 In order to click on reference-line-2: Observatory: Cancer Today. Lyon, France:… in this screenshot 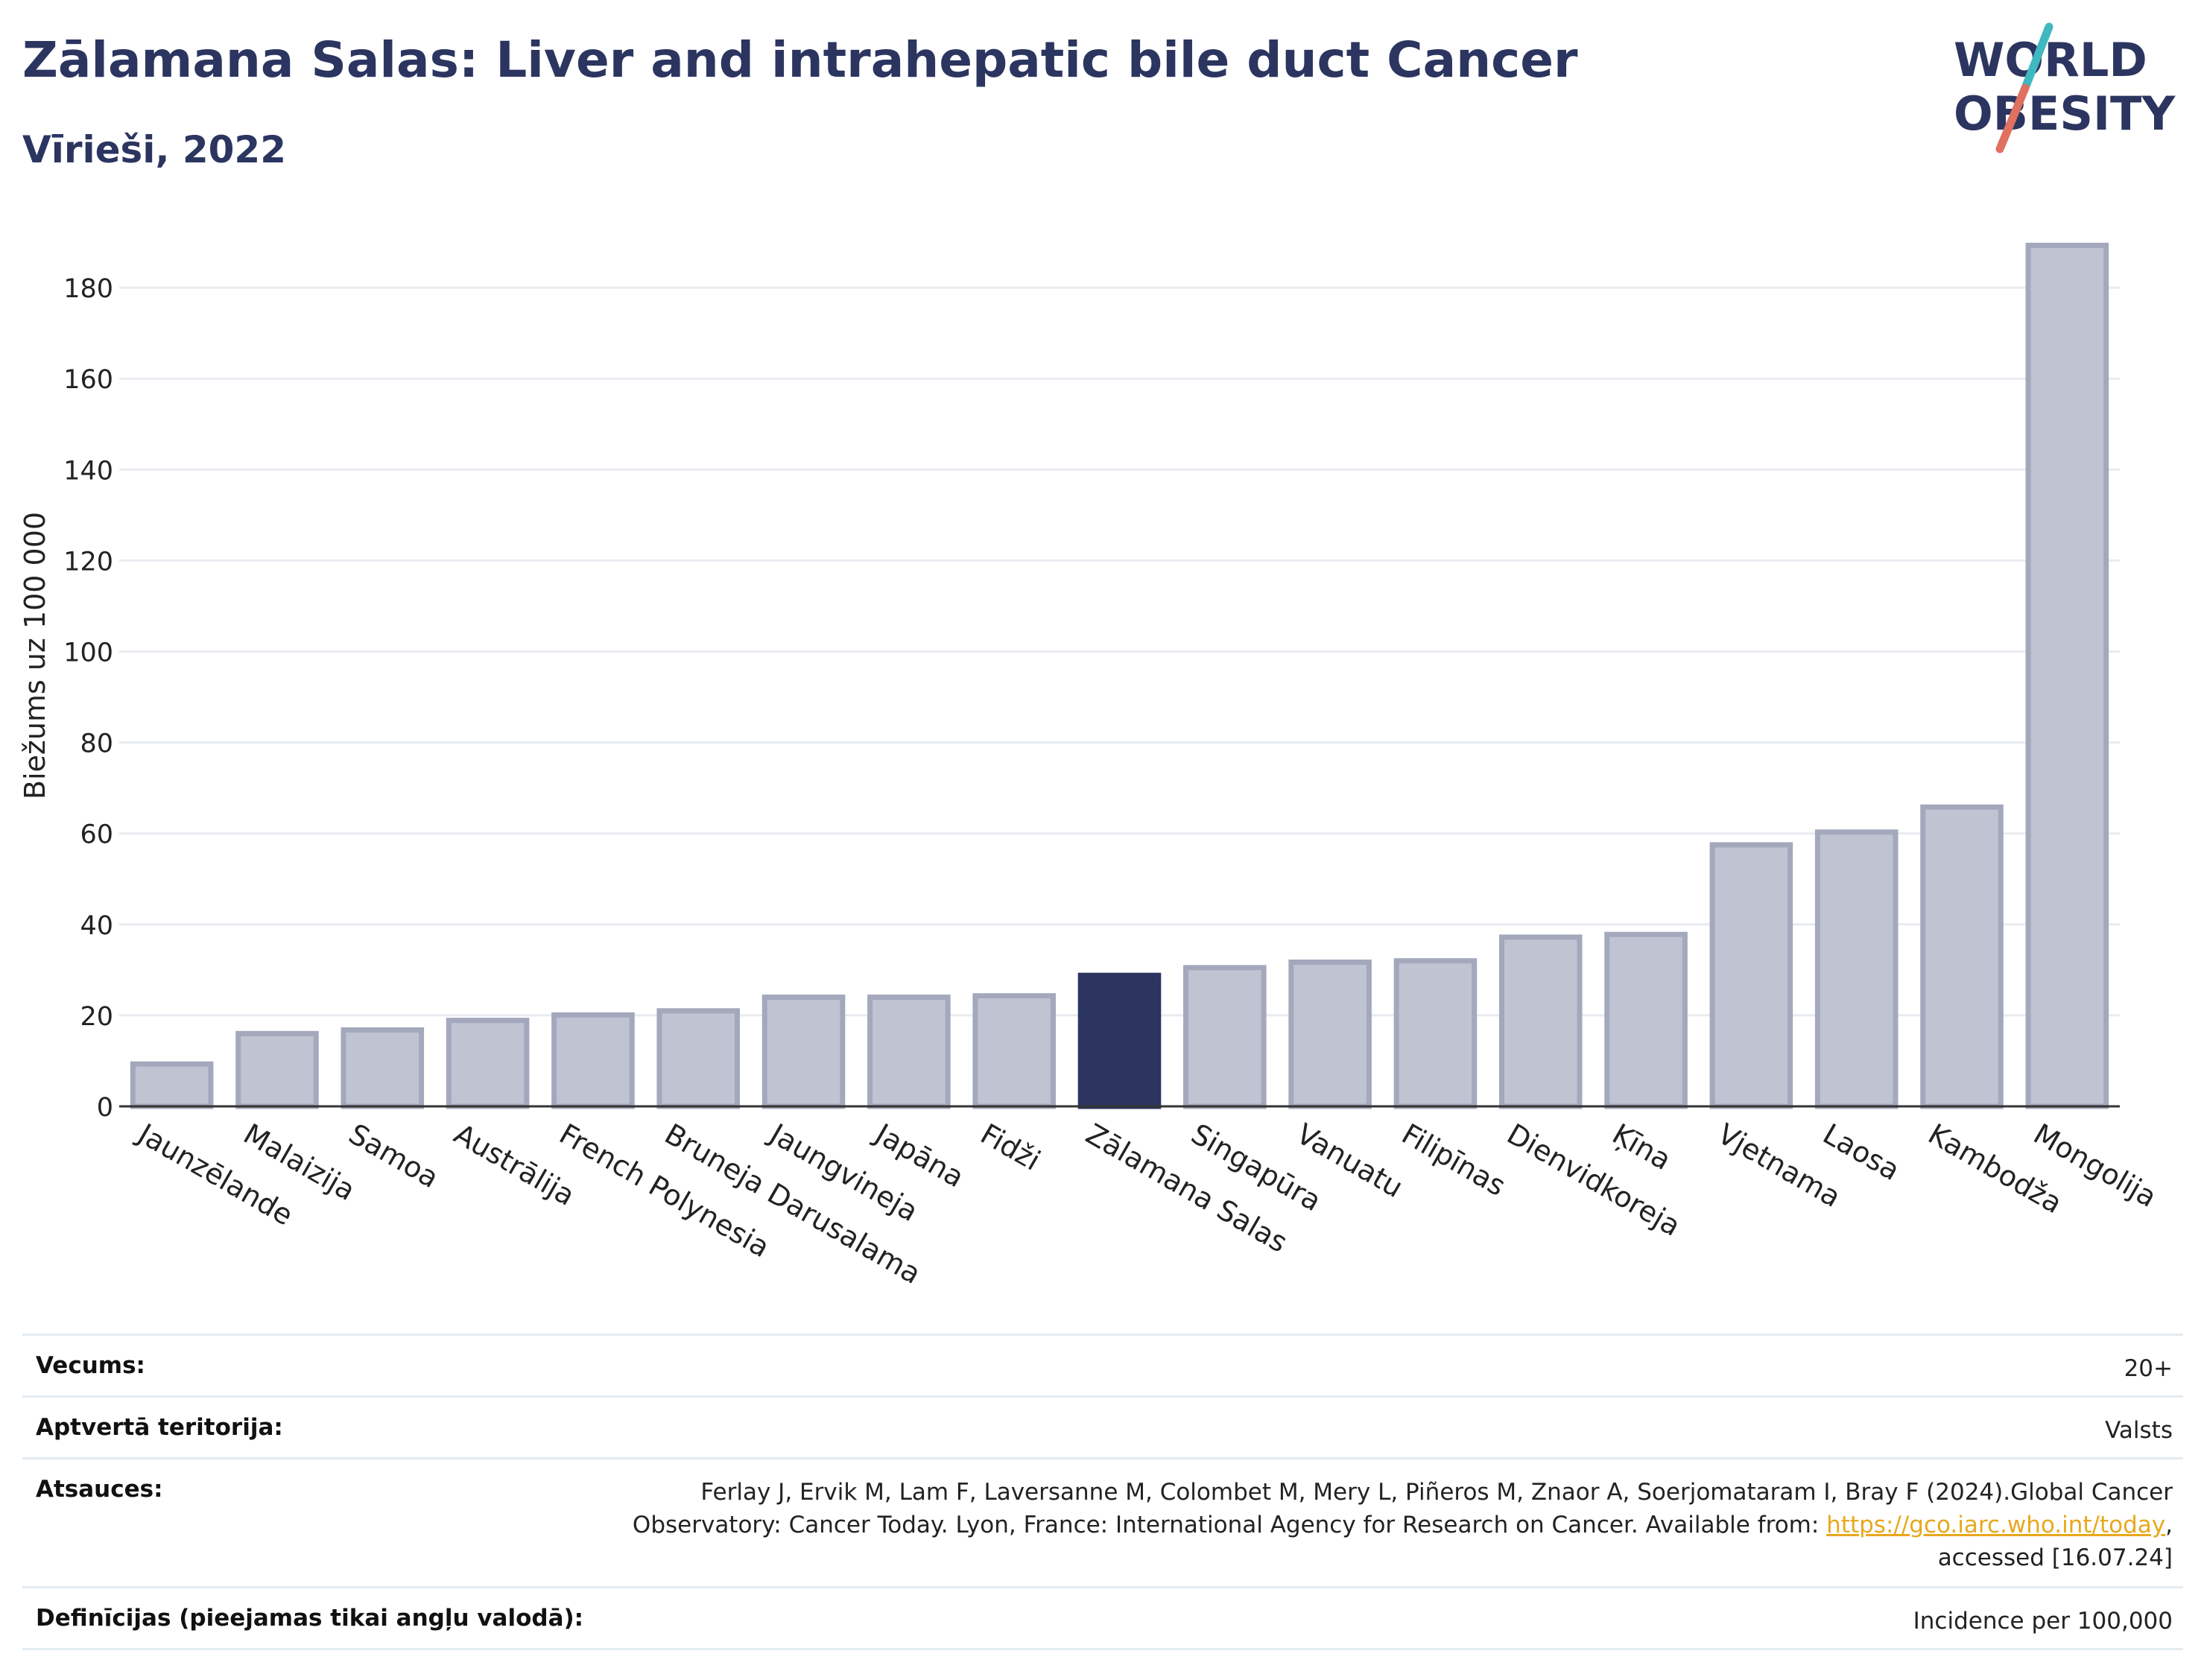, I will do `click(1403, 1525)`.